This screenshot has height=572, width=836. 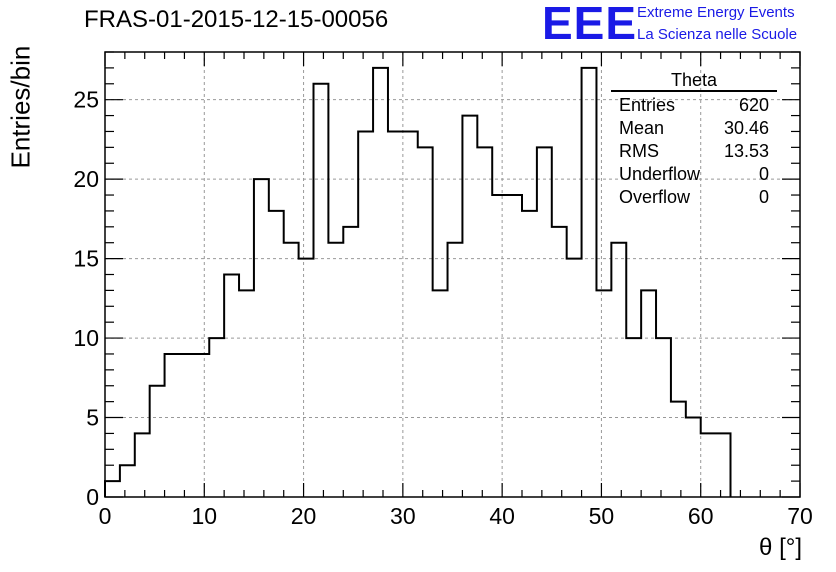 What do you see at coordinates (746, 128) in the screenshot?
I see `stats-value: 30.46` at bounding box center [746, 128].